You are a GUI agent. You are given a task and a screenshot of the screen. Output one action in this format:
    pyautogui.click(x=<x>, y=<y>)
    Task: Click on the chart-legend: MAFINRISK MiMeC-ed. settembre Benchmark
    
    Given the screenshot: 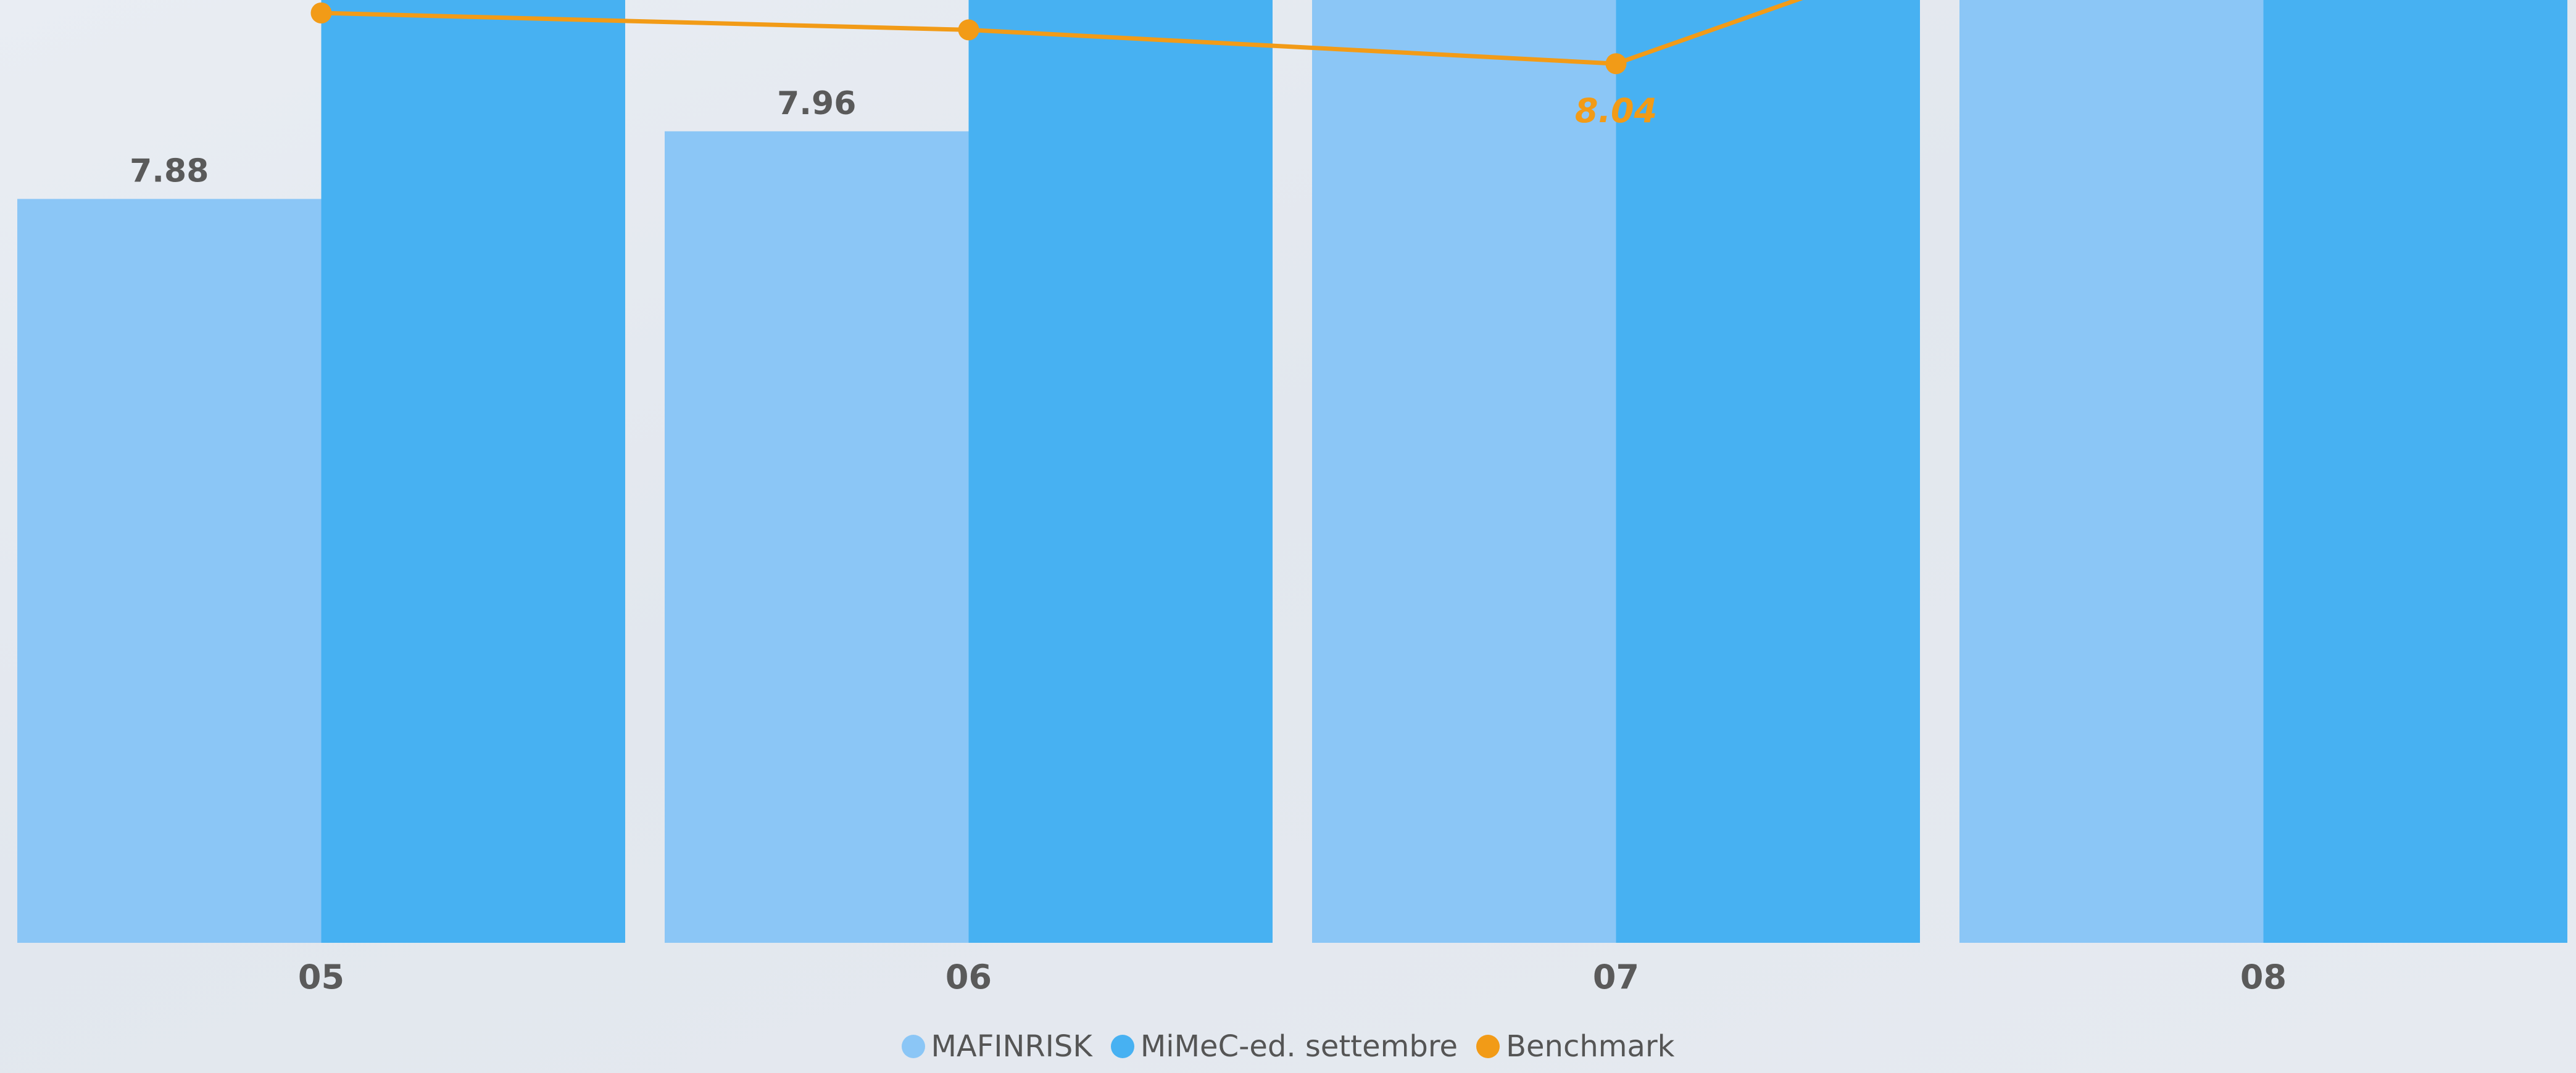 What is the action you would take?
    pyautogui.click(x=1288, y=1046)
    